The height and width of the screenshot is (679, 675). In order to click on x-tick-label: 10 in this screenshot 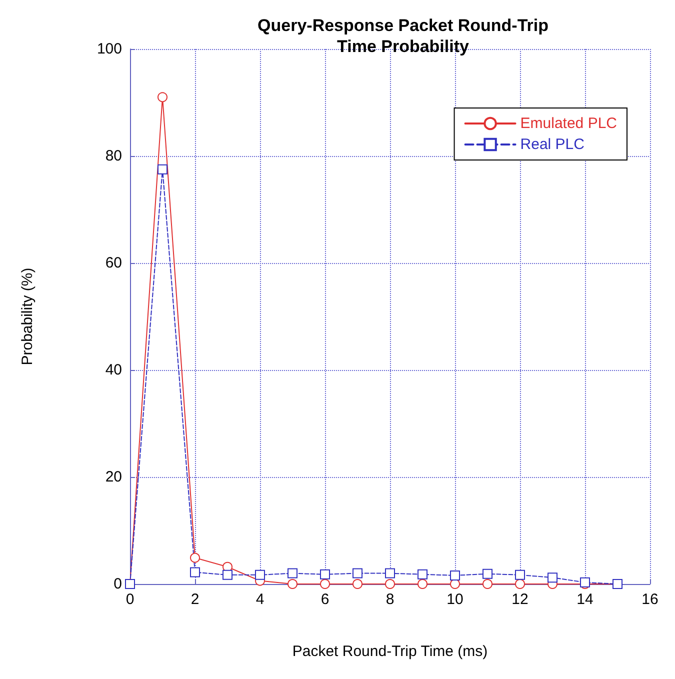, I will do `click(455, 599)`.